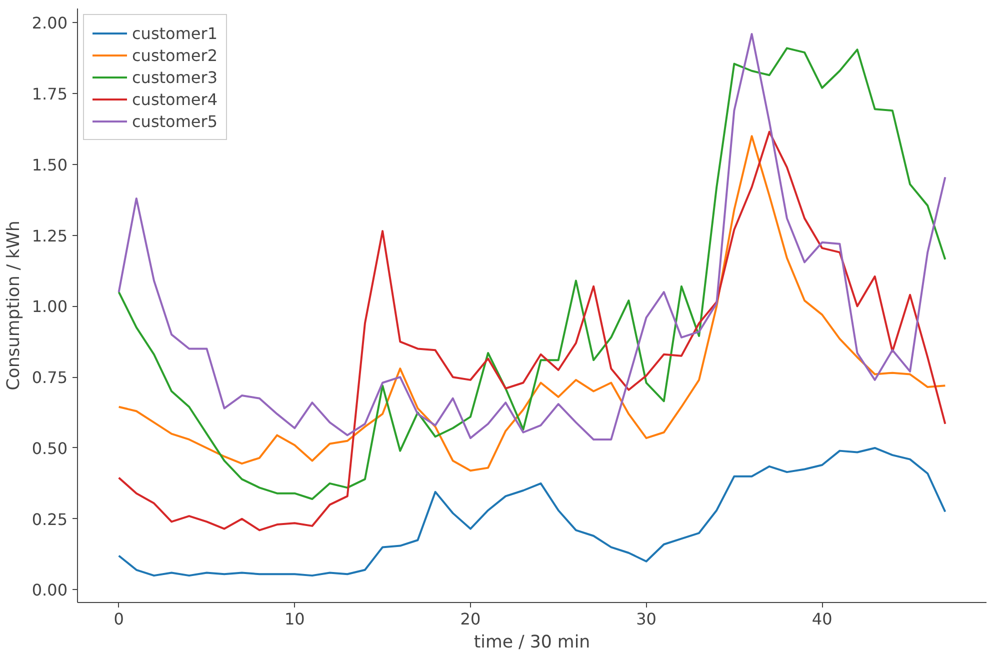 The width and height of the screenshot is (992, 657). What do you see at coordinates (119, 619) in the screenshot?
I see `x-tick-label: 0` at bounding box center [119, 619].